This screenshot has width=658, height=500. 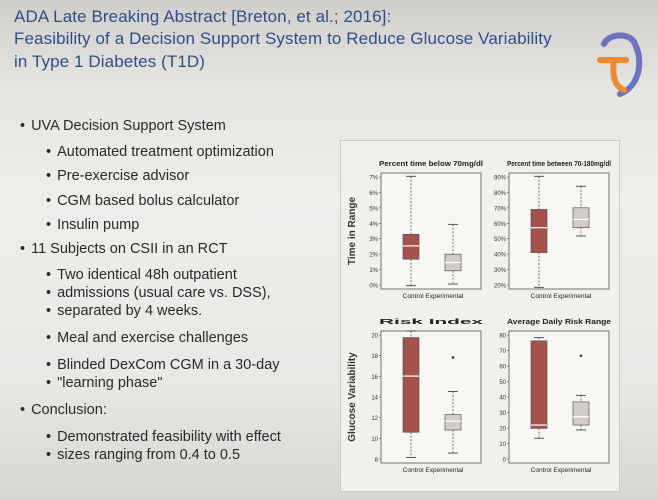 I want to click on y-tick-label: 0, so click(x=505, y=461).